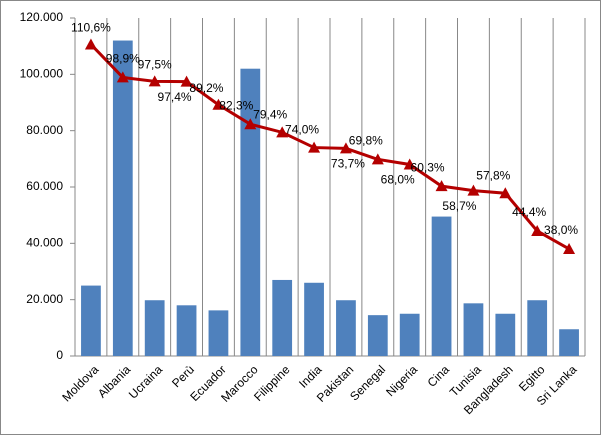  What do you see at coordinates (91, 28) in the screenshot?
I see `data-label: 110,6%` at bounding box center [91, 28].